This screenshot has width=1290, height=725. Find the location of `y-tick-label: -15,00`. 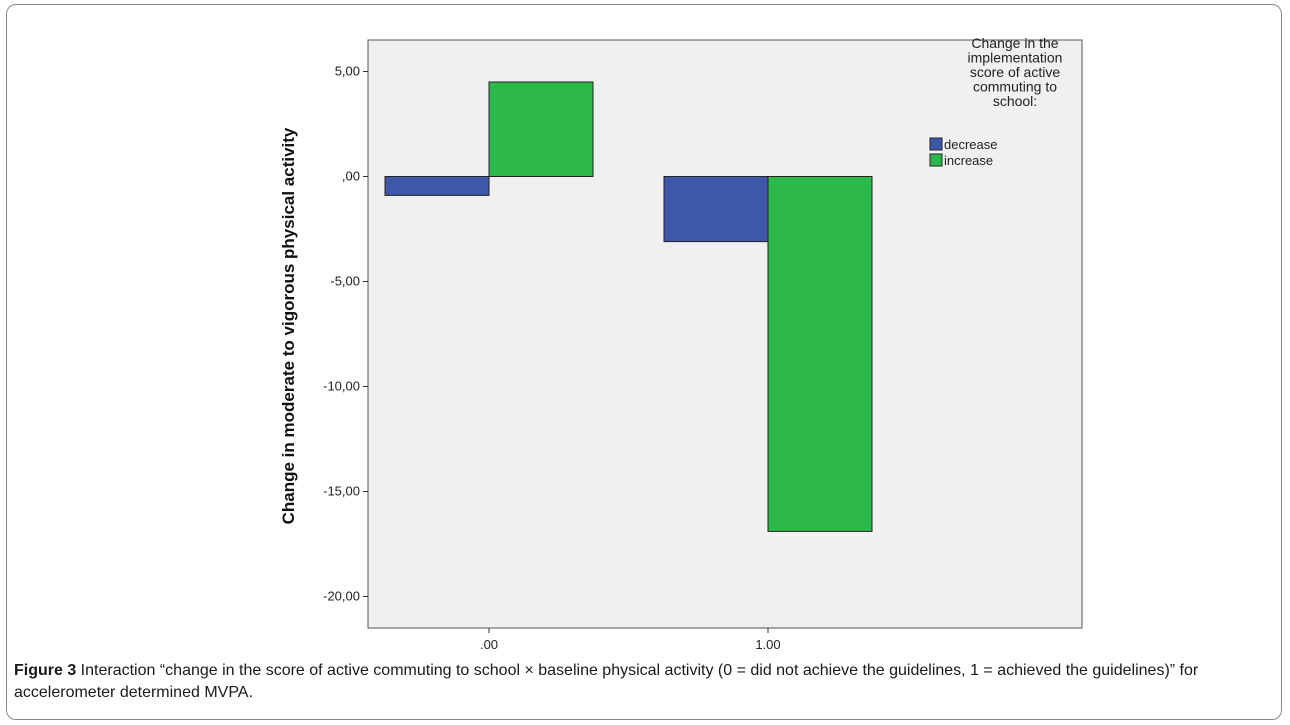

y-tick-label: -15,00 is located at coordinates (341, 491).